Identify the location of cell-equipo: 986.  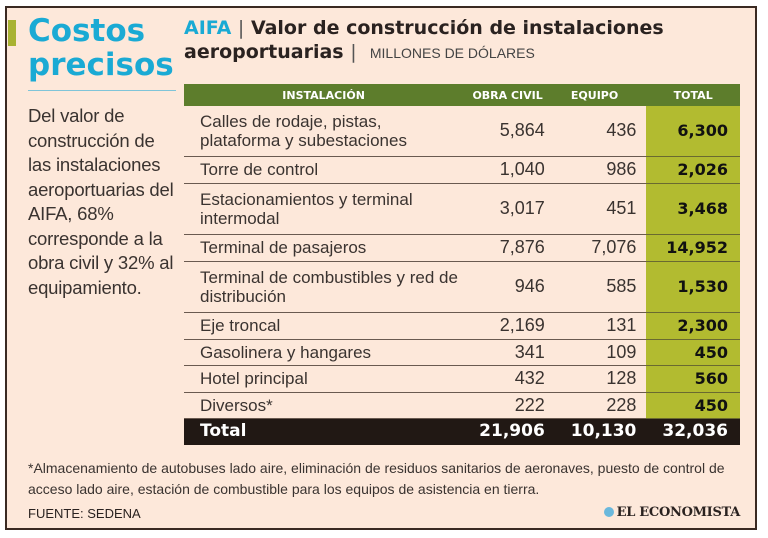
(600, 170).